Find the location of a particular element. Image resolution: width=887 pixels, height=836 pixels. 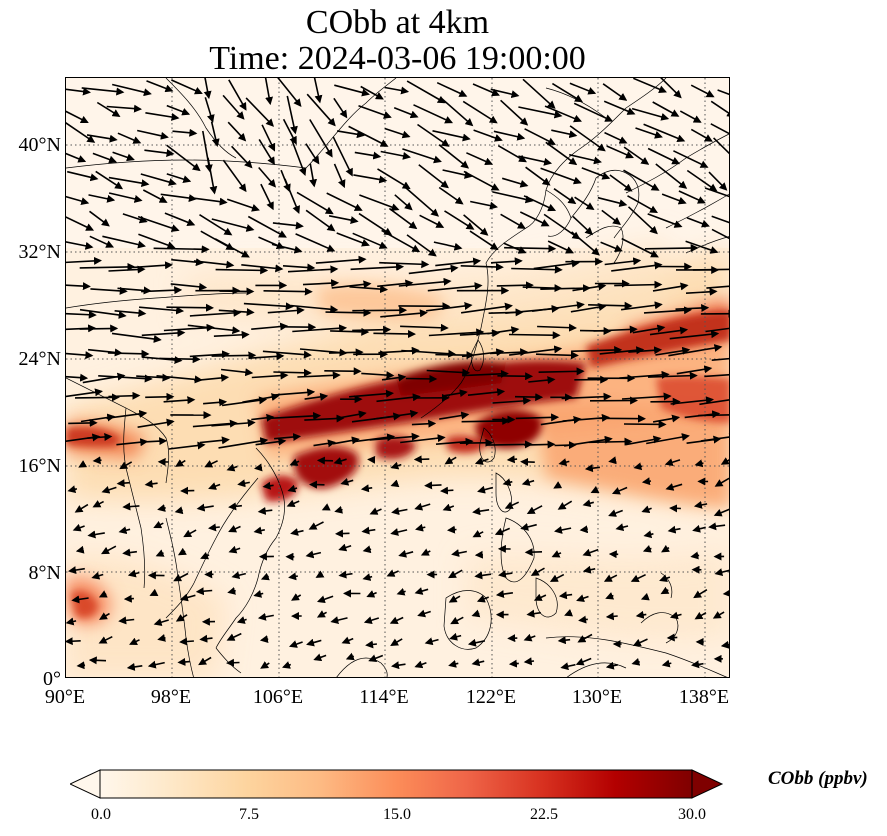

colorbar-tick-22-5: 22.5 is located at coordinates (544, 814).